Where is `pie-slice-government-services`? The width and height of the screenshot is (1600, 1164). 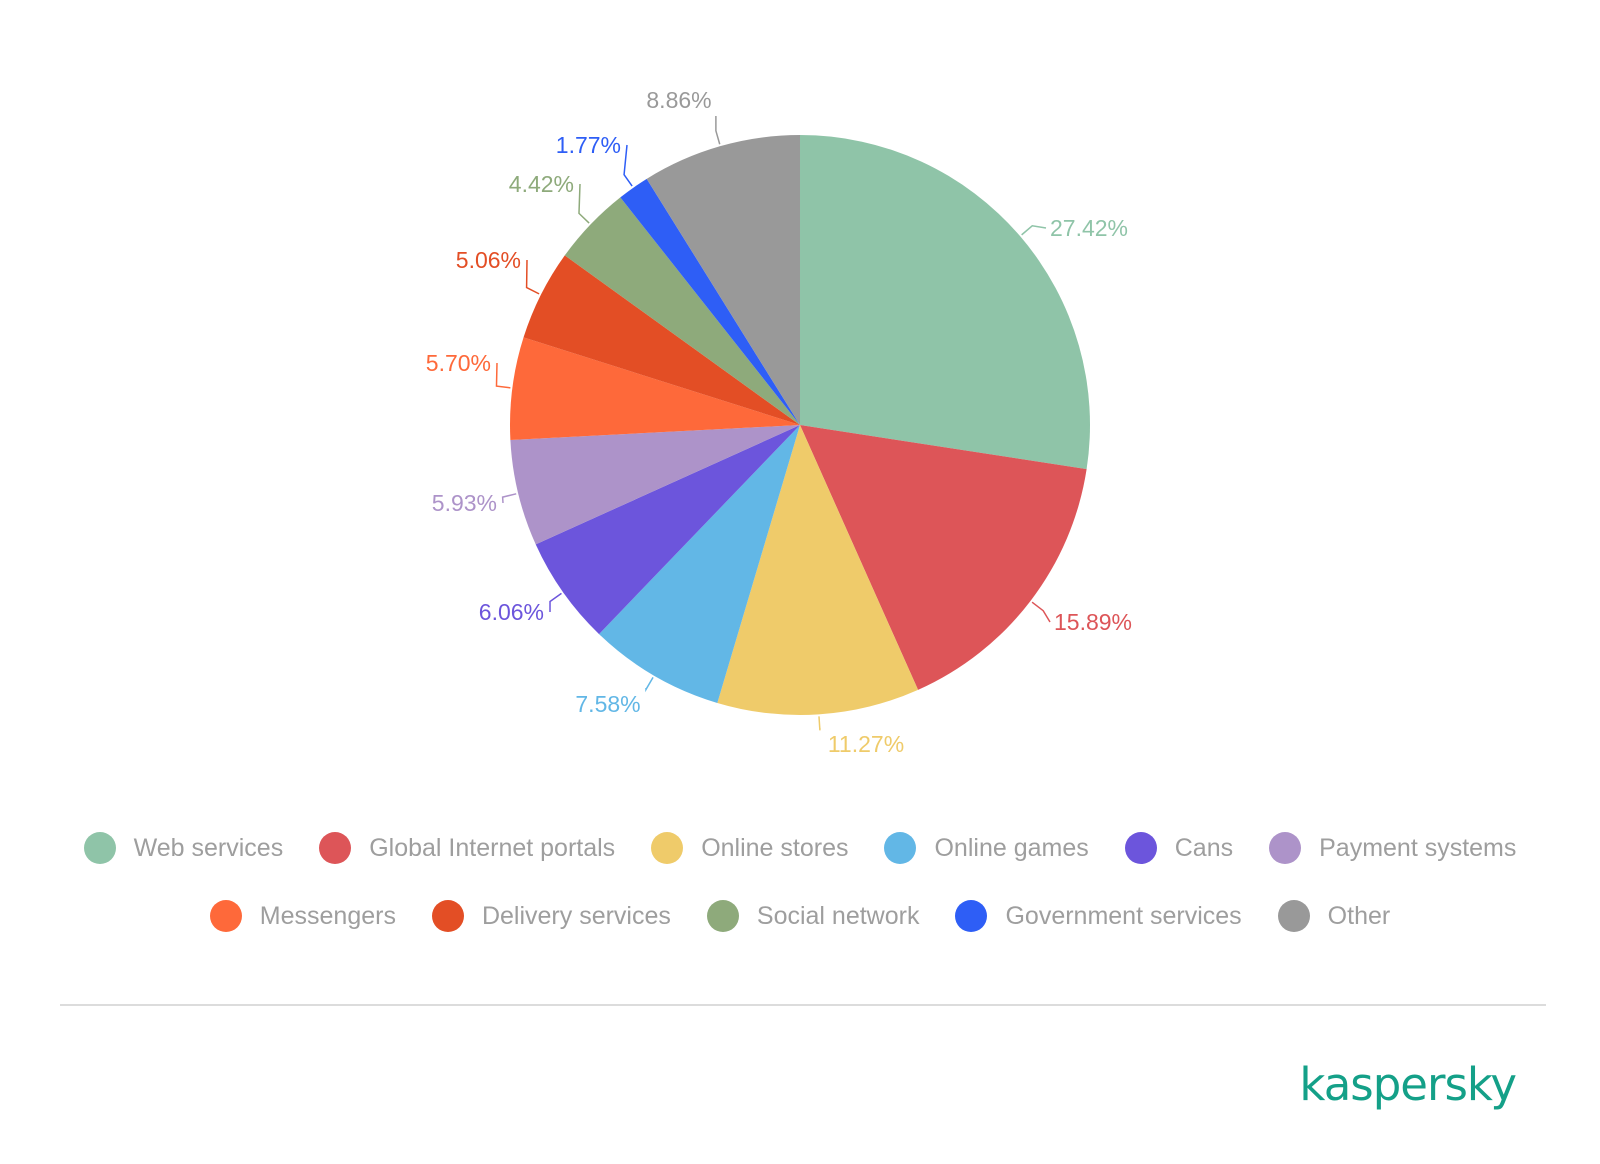
pie-slice-government-services is located at coordinates (710, 301).